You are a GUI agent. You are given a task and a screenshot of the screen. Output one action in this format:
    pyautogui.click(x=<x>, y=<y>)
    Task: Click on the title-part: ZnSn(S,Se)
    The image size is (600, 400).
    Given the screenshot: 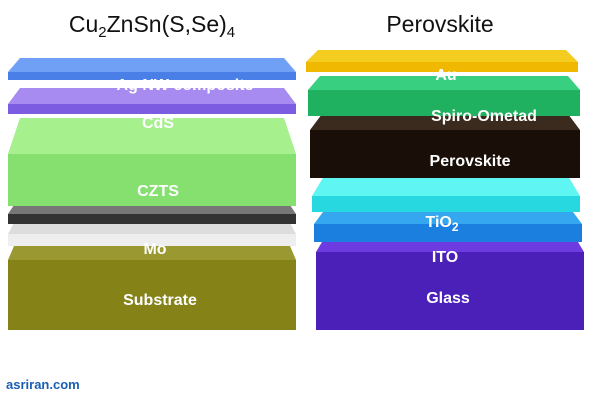 What is the action you would take?
    pyautogui.click(x=167, y=24)
    